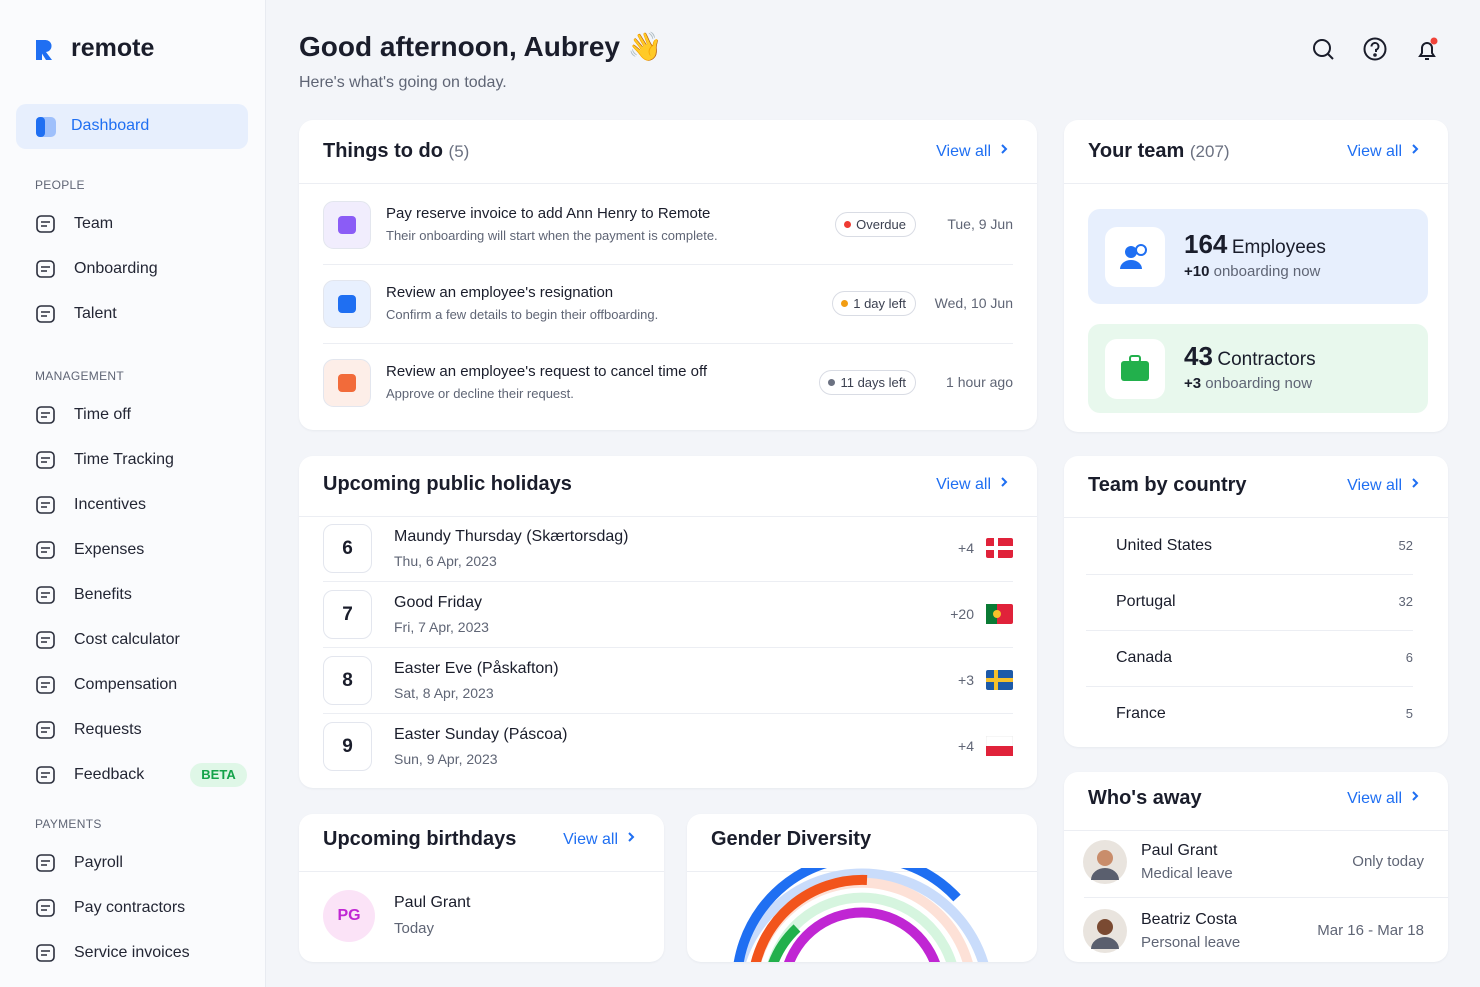  Describe the element at coordinates (1252, 271) in the screenshot. I see `stat-delta: +10 onboarding now` at that location.